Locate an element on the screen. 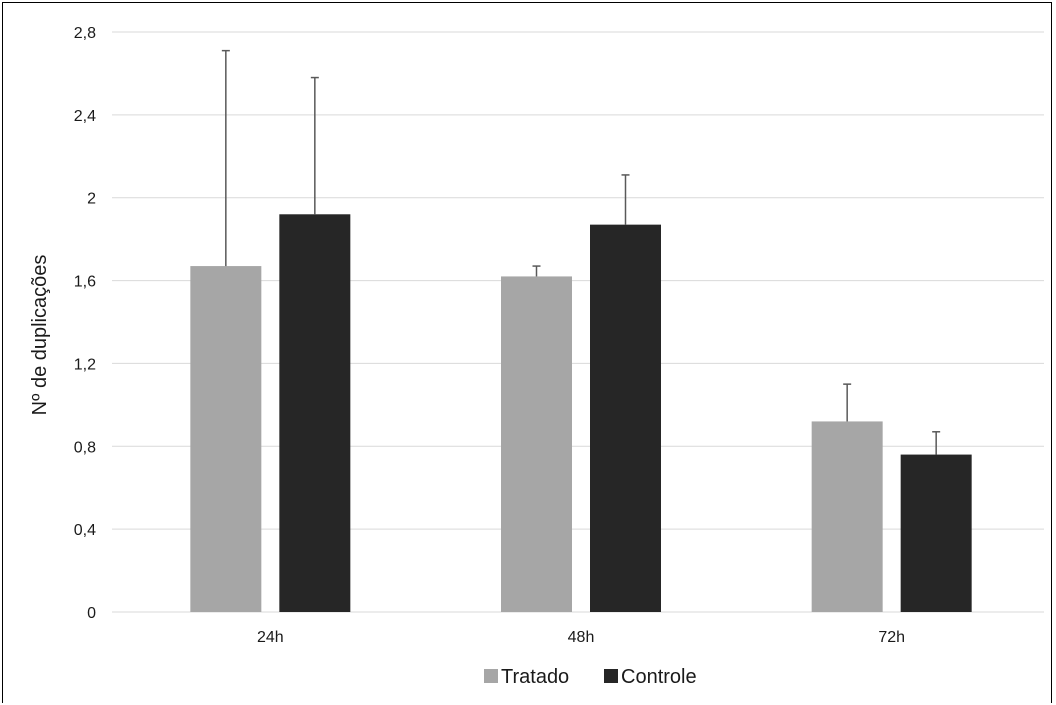  y-tick-label: 0,4 is located at coordinates (85, 530).